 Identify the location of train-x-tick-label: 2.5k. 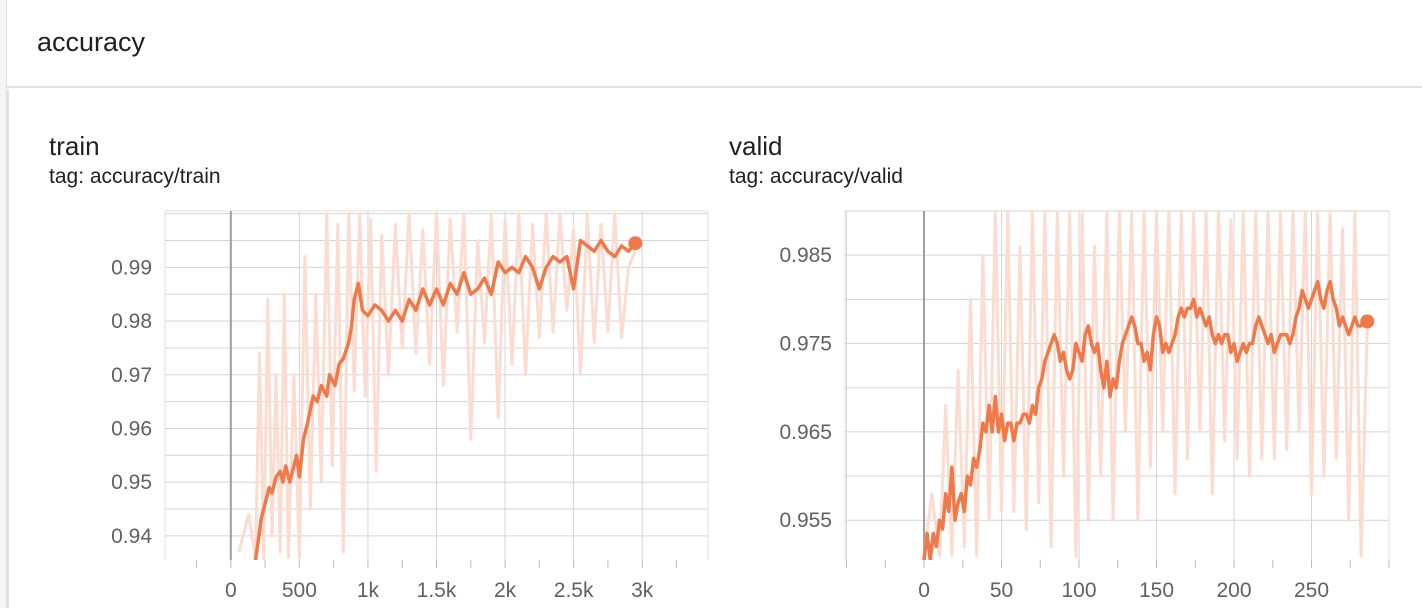
(574, 590).